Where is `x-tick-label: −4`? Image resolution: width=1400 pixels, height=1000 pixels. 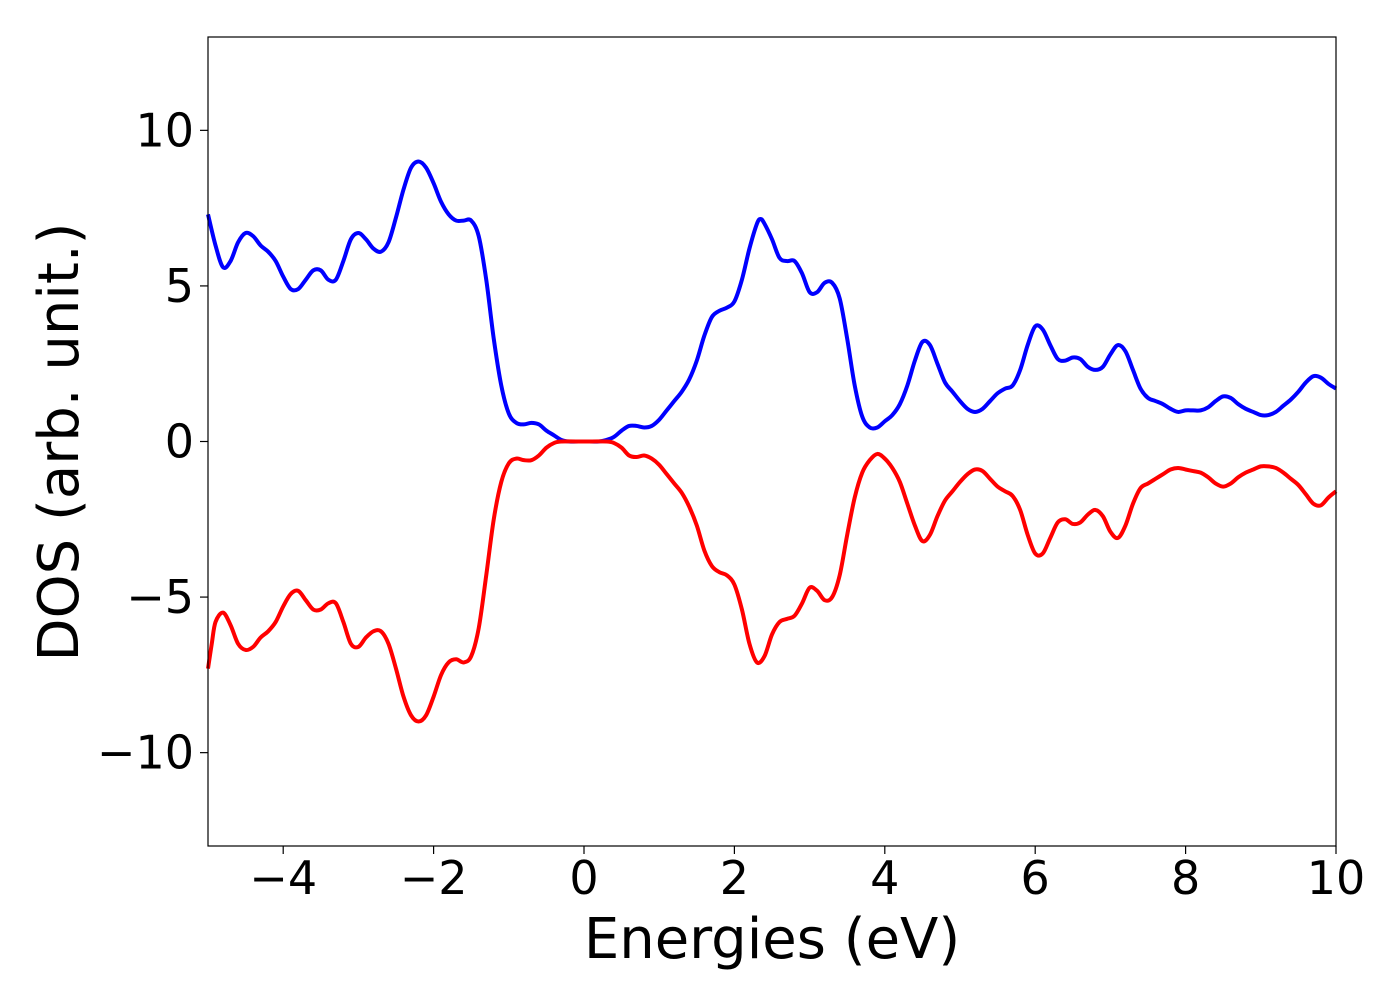
x-tick-label: −4 is located at coordinates (283, 878).